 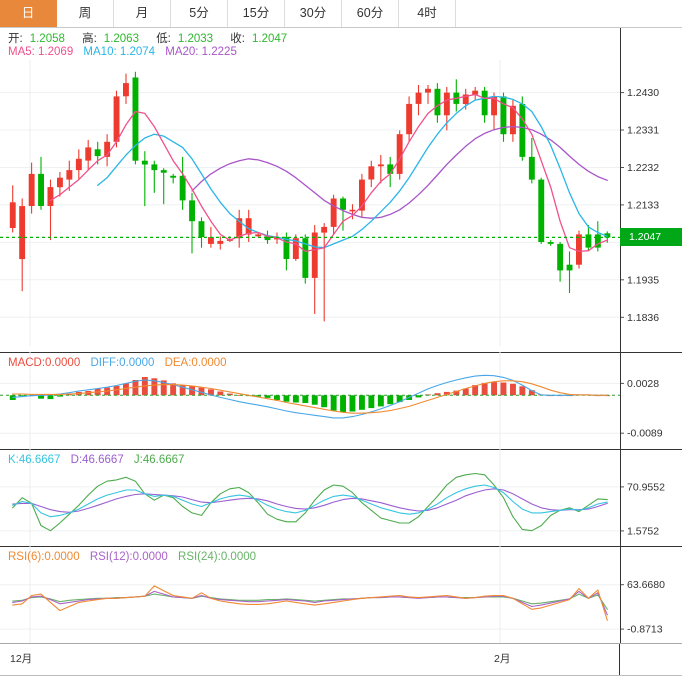 What do you see at coordinates (569, 13) in the screenshot?
I see `tabbar-filler` at bounding box center [569, 13].